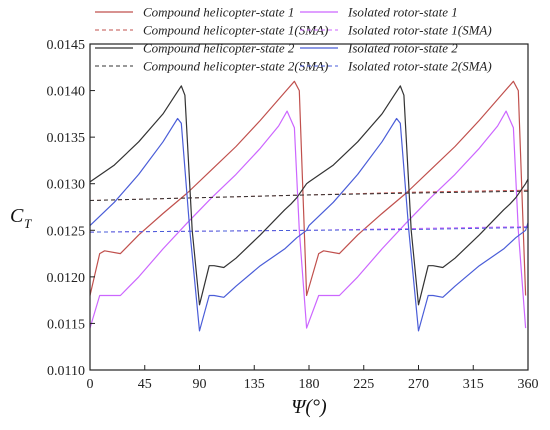 Image resolution: width=550 pixels, height=430 pixels. What do you see at coordinates (66, 185) in the screenshot?
I see `y-tick-label: 0.0130` at bounding box center [66, 185].